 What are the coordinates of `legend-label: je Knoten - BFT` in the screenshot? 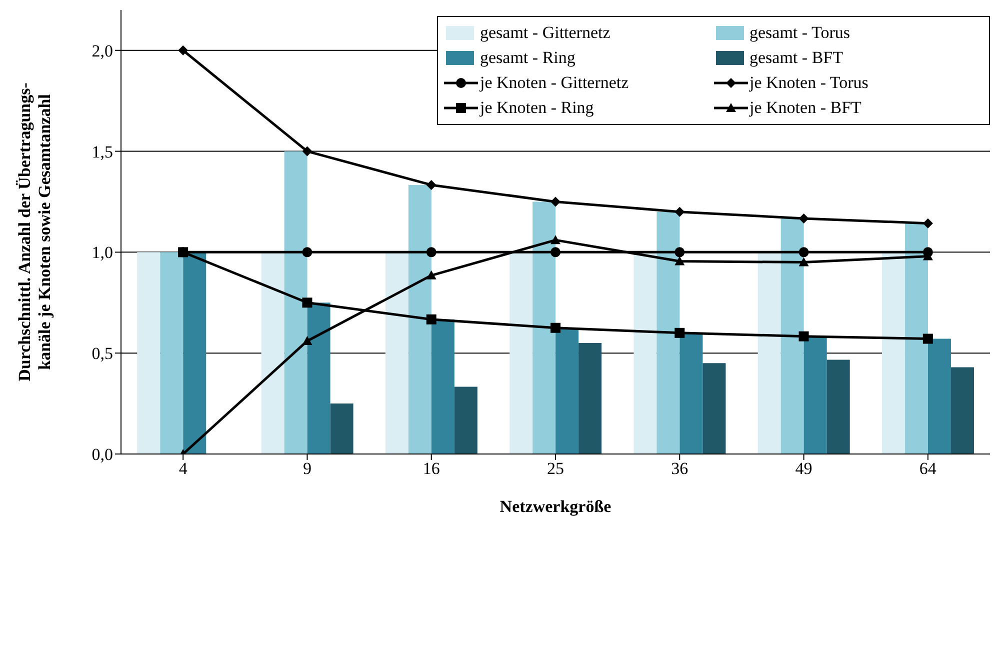 It's located at (806, 108).